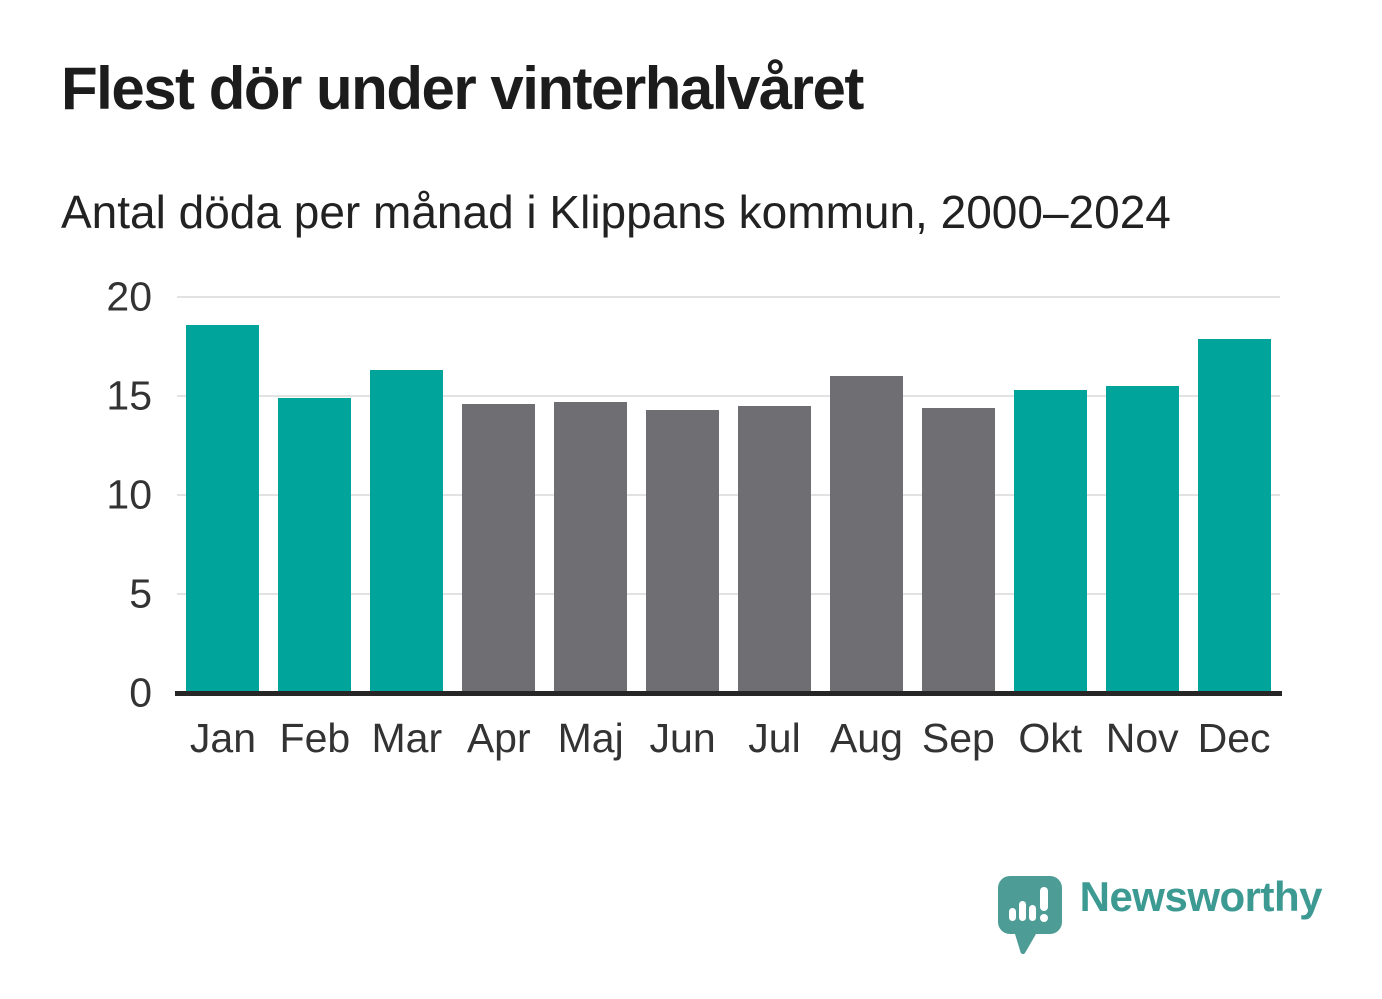 The width and height of the screenshot is (1382, 999). What do you see at coordinates (591, 547) in the screenshot?
I see `bar-maj` at bounding box center [591, 547].